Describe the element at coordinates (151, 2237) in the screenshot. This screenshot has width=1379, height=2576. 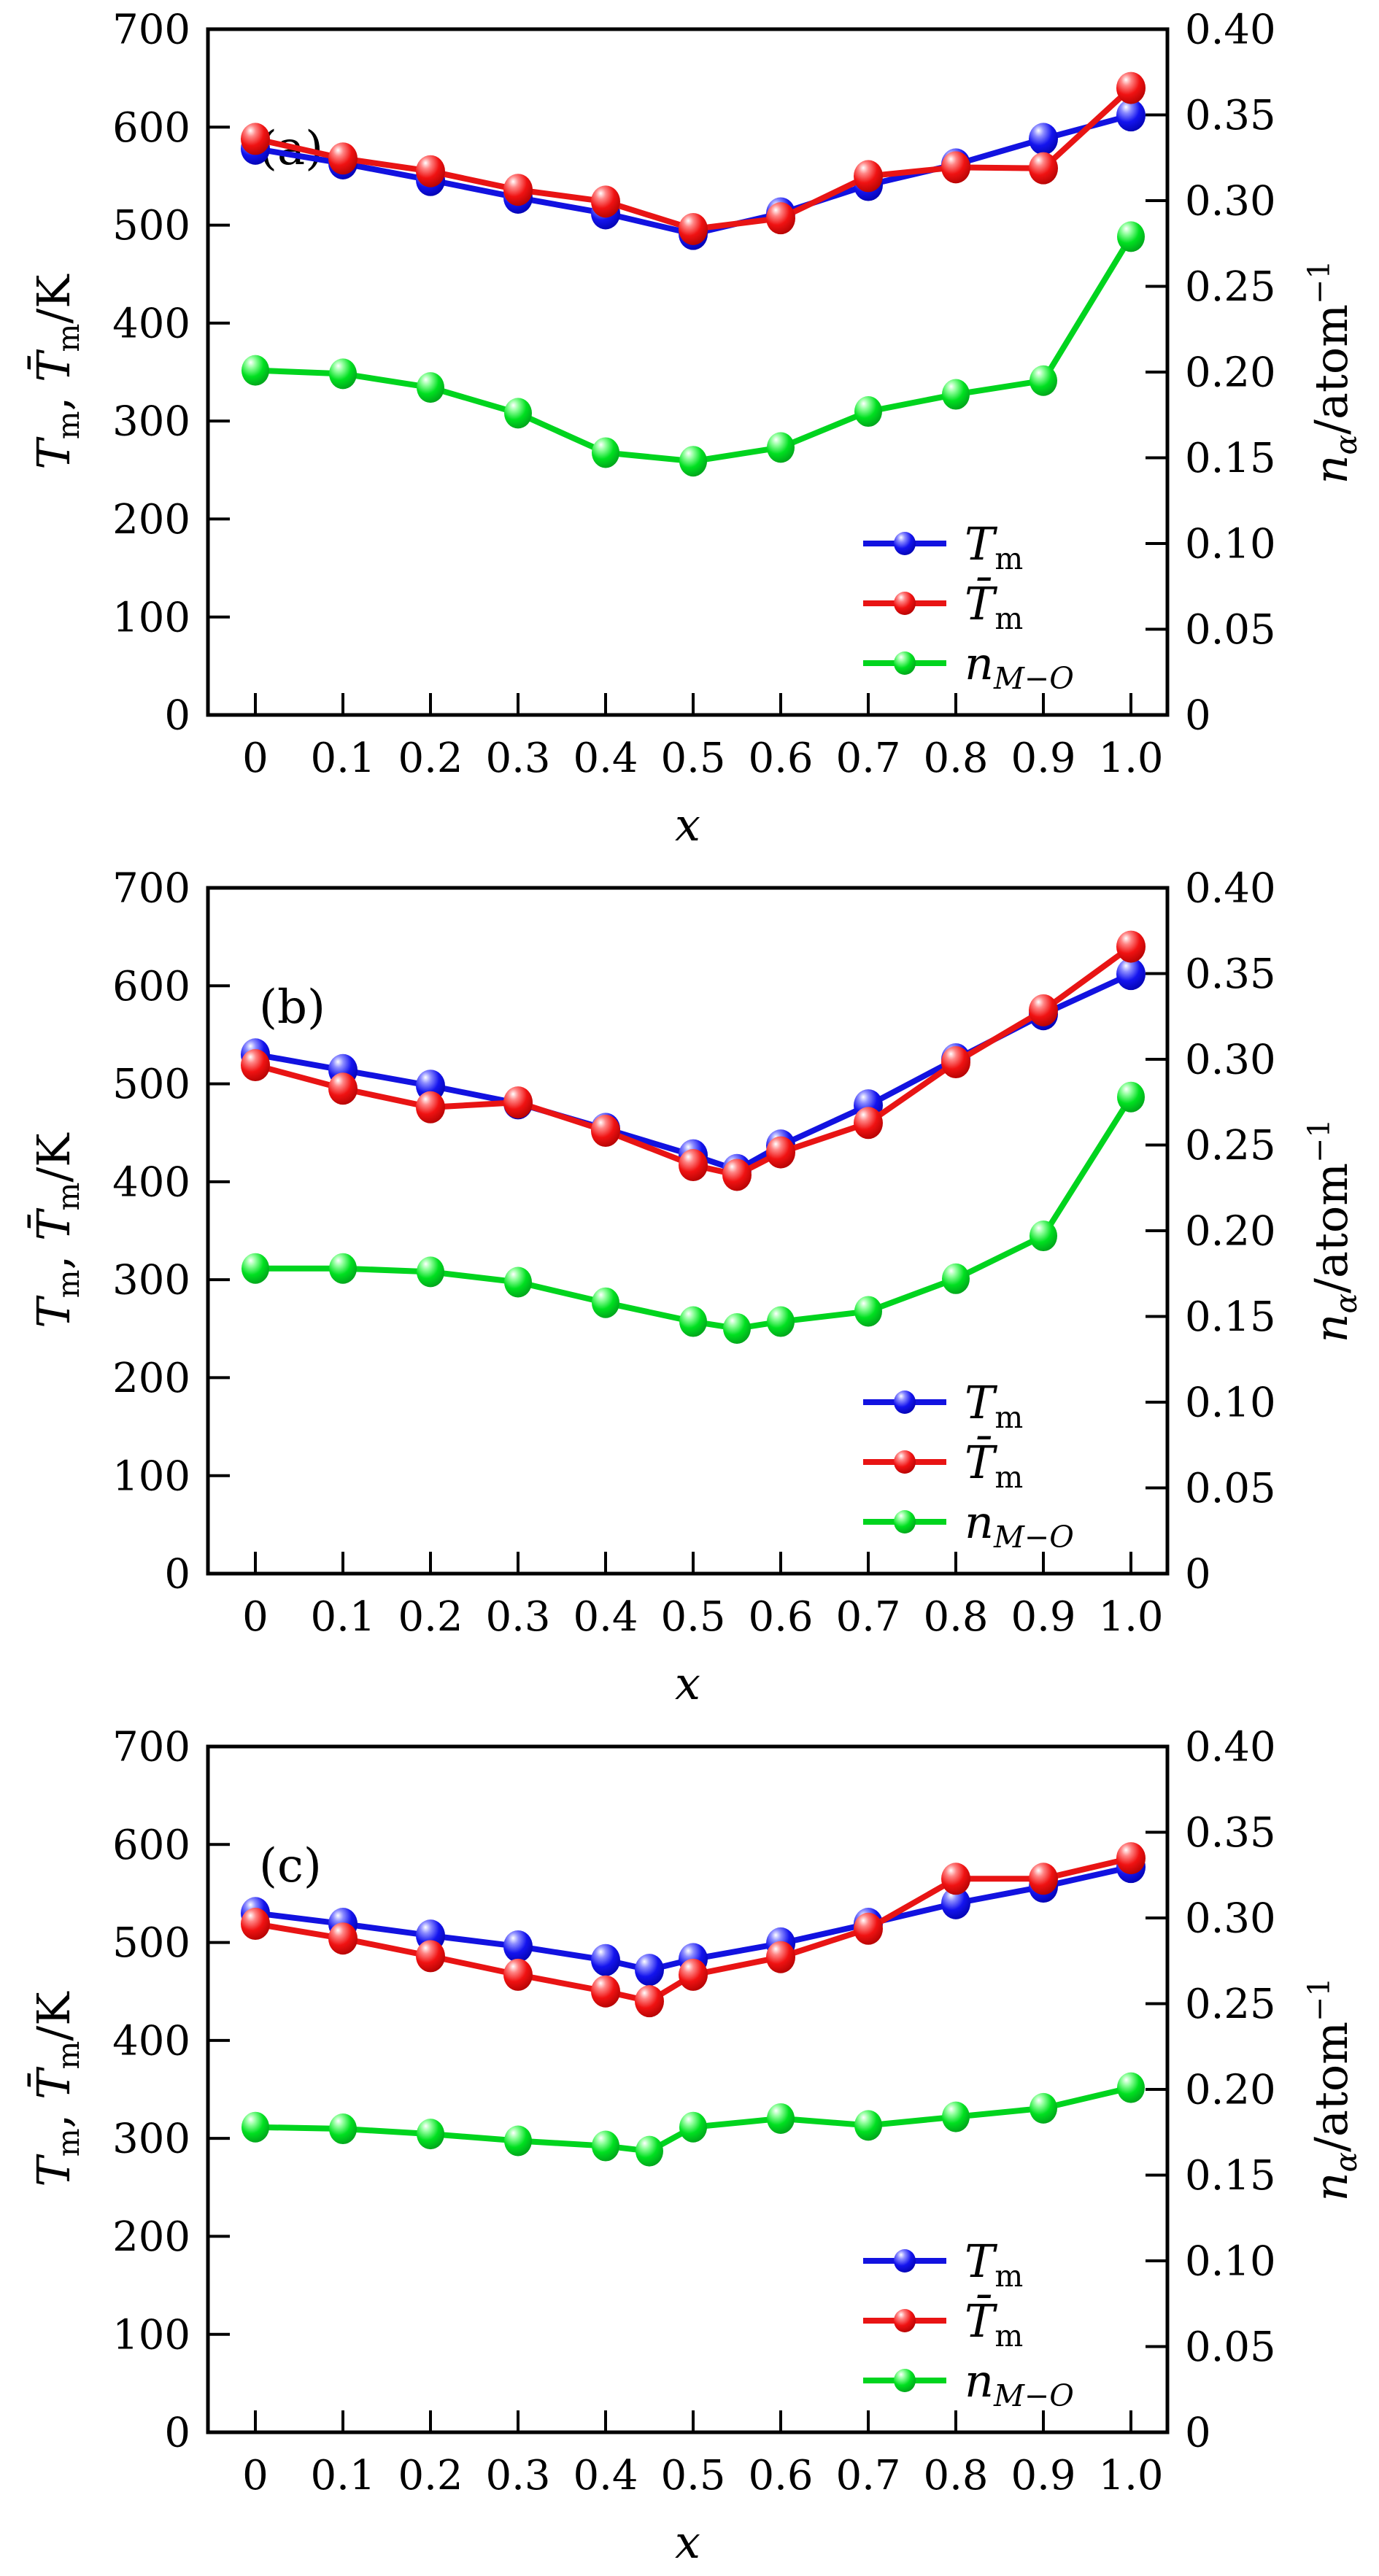
I see `left-axis-tick-label: 200` at that location.